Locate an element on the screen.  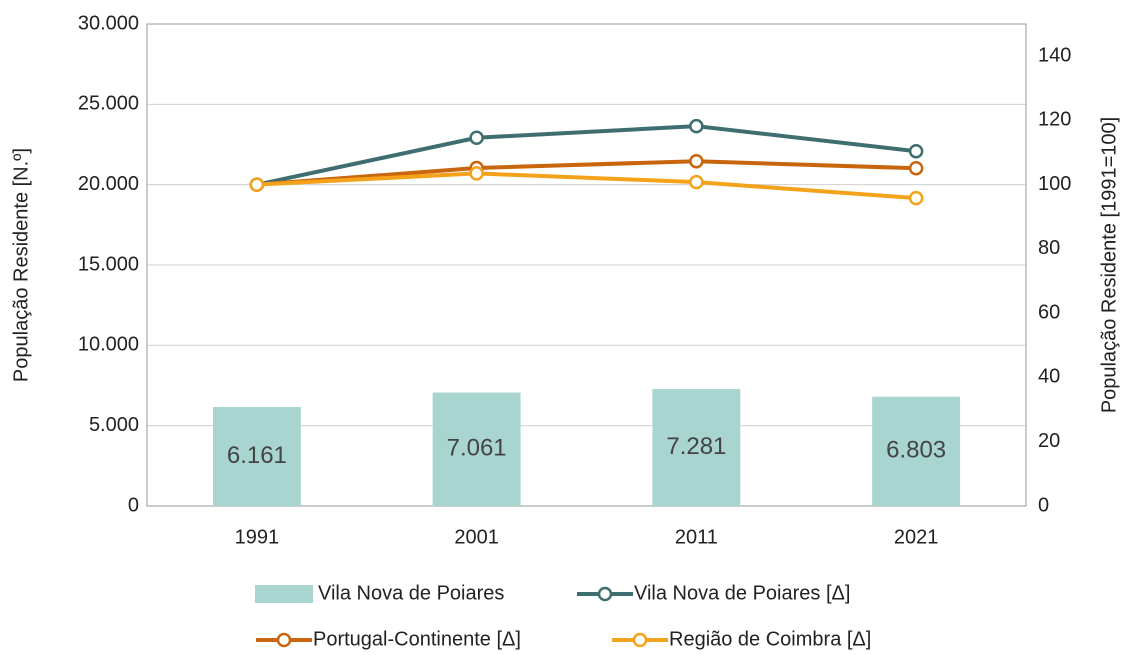
y2-tick-label: 60 is located at coordinates (1049, 312).